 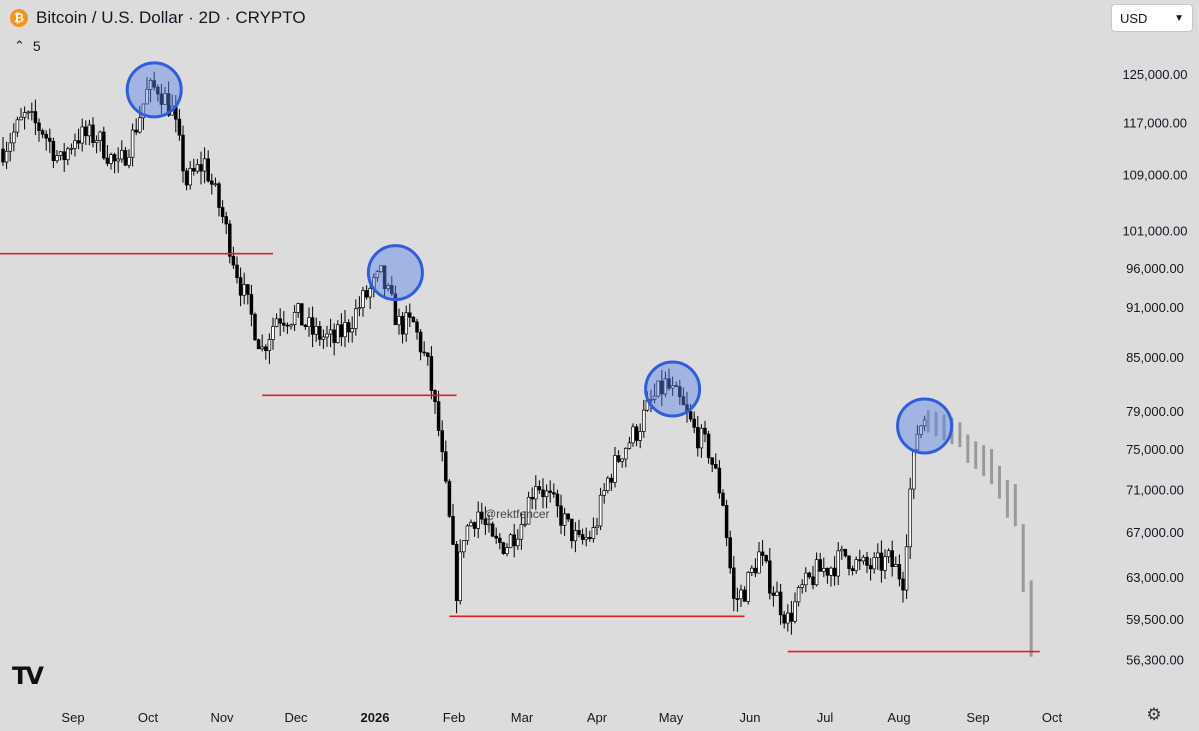 I want to click on x-tick-label: Sep, so click(x=72, y=717).